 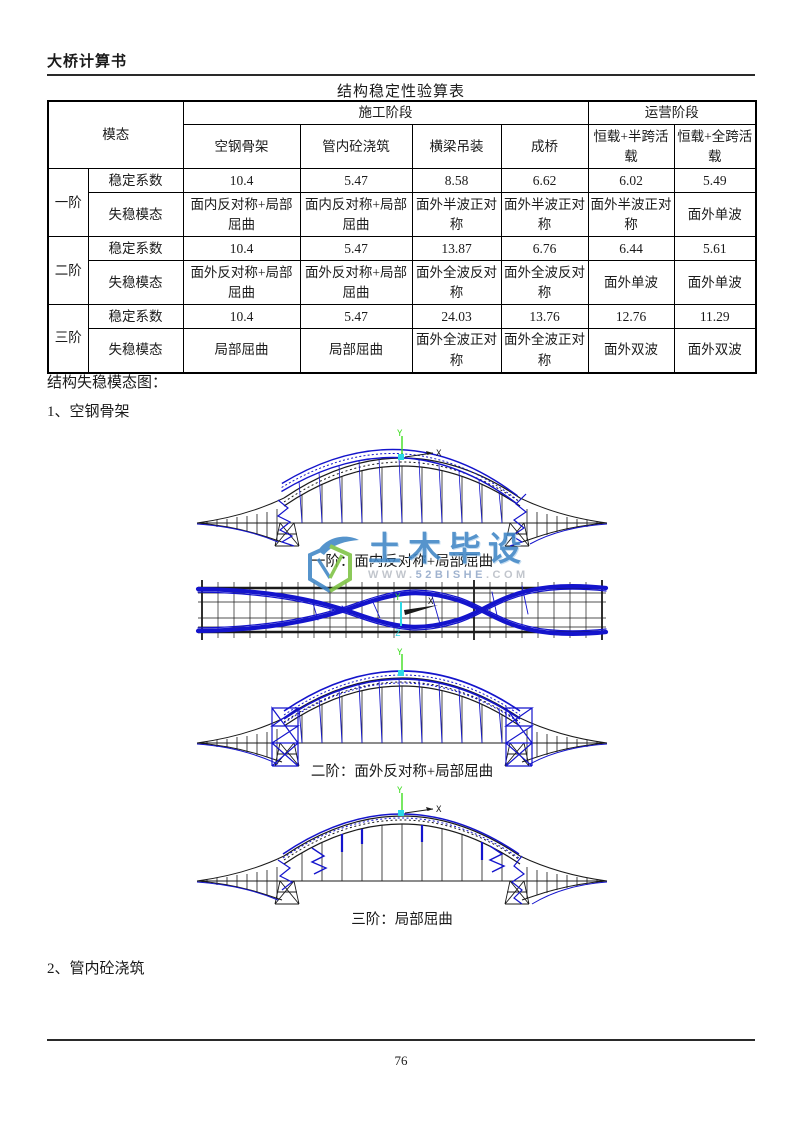 I want to click on doc-title: 大桥计算书, so click(x=87, y=62).